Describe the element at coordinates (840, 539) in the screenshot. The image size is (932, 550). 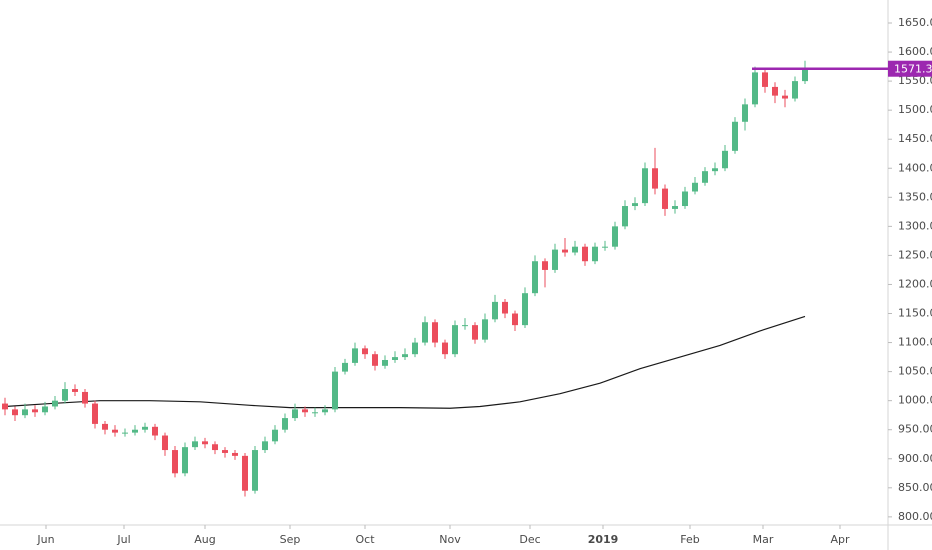
I see `x-tick-label: Apr` at that location.